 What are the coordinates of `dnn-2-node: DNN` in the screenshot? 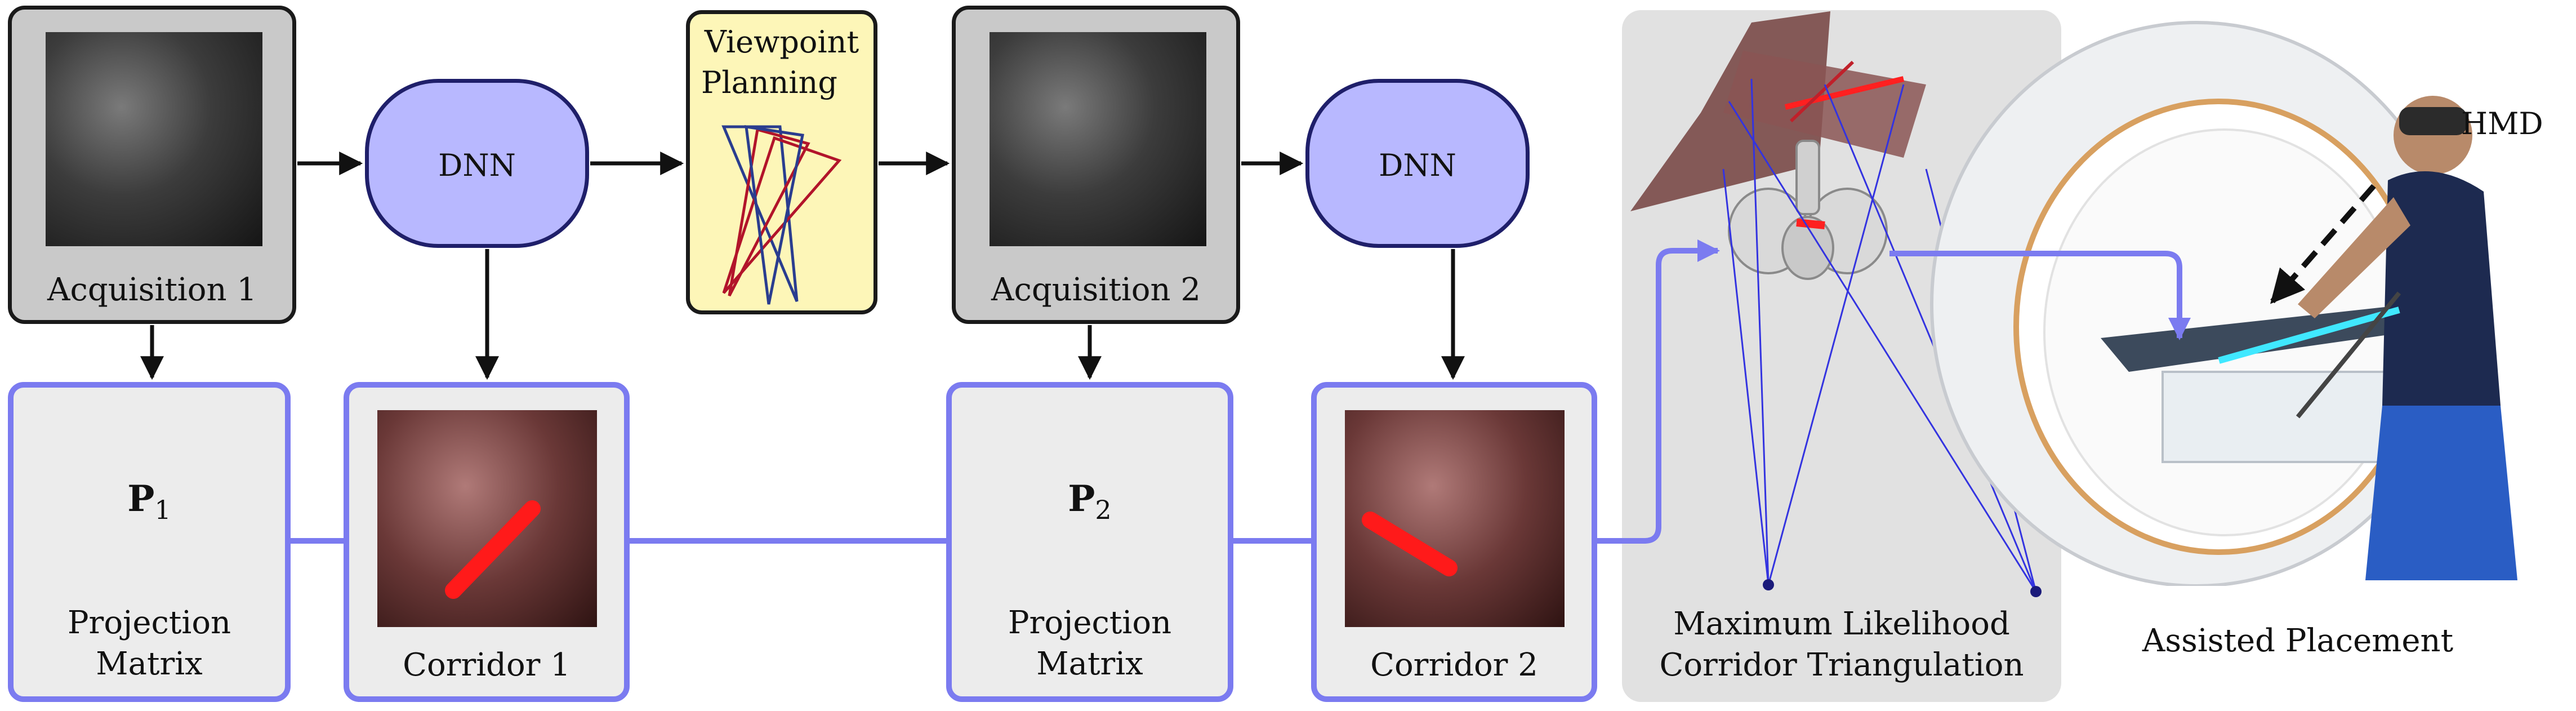 It's located at (1417, 163).